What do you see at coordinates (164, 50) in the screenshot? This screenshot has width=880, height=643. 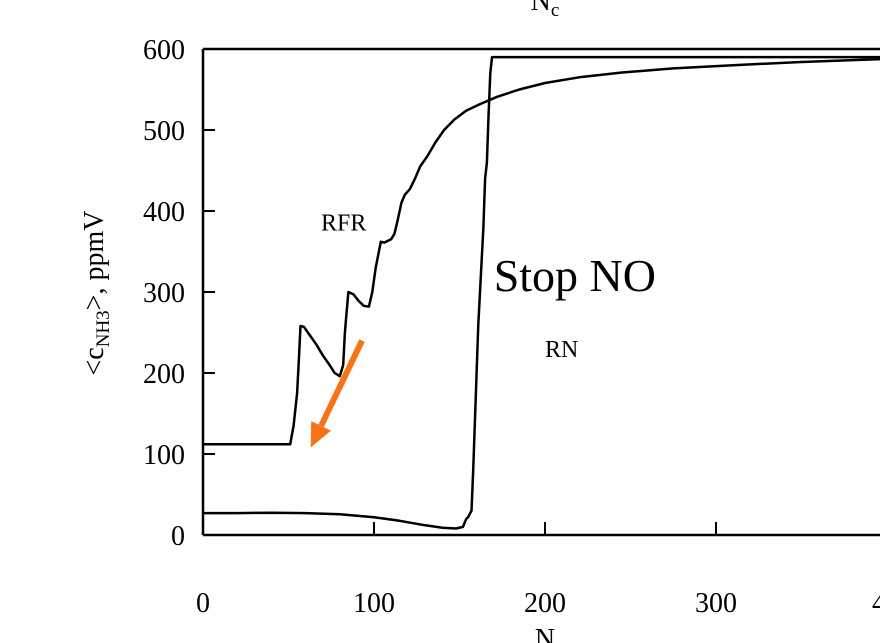 I see `y-tick-label: 600` at bounding box center [164, 50].